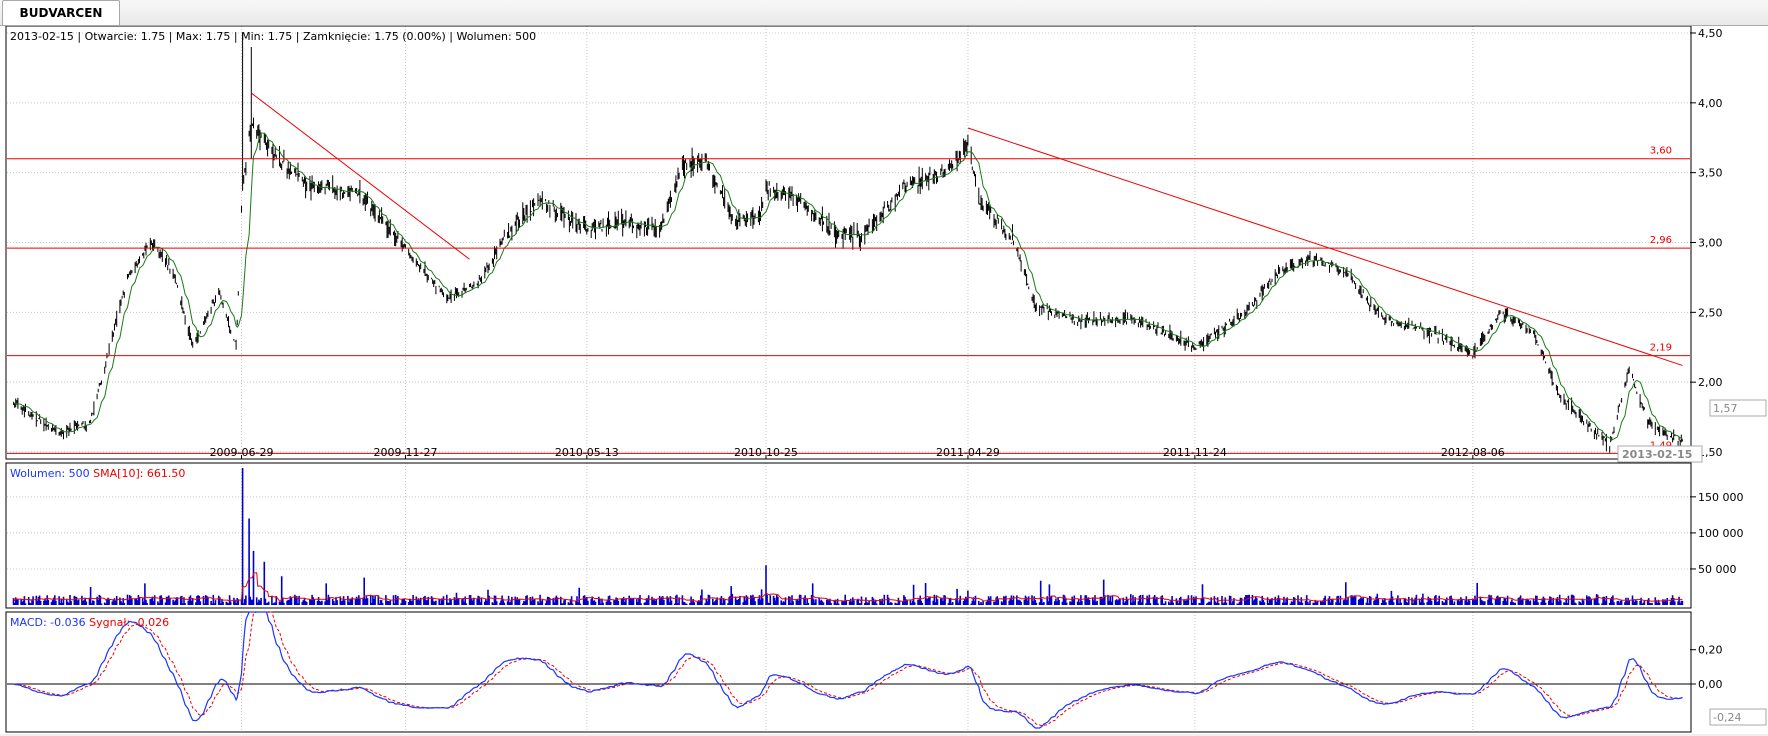  Describe the element at coordinates (153, 36) in the screenshot. I see `info-open: 1.75` at that location.